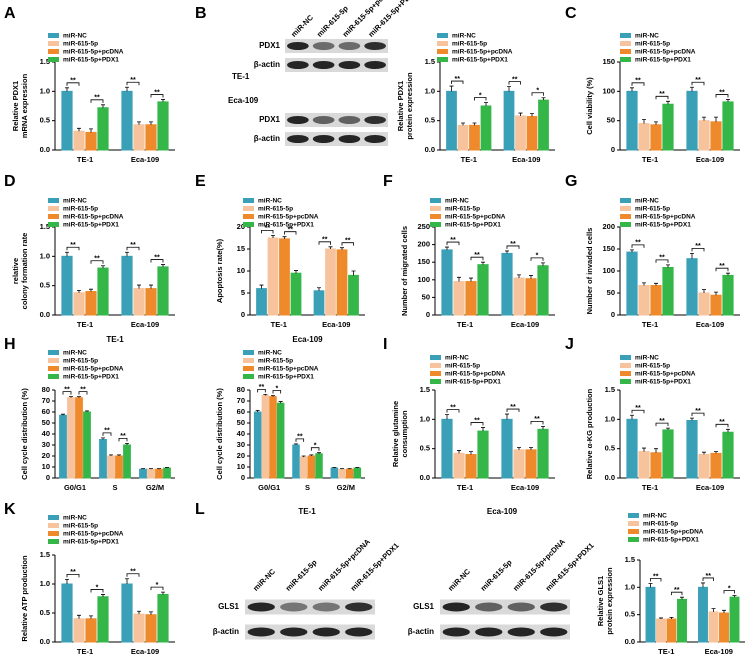 This screenshot has width=753, height=659. I want to click on y-tick-label: 0.0, so click(45, 641).